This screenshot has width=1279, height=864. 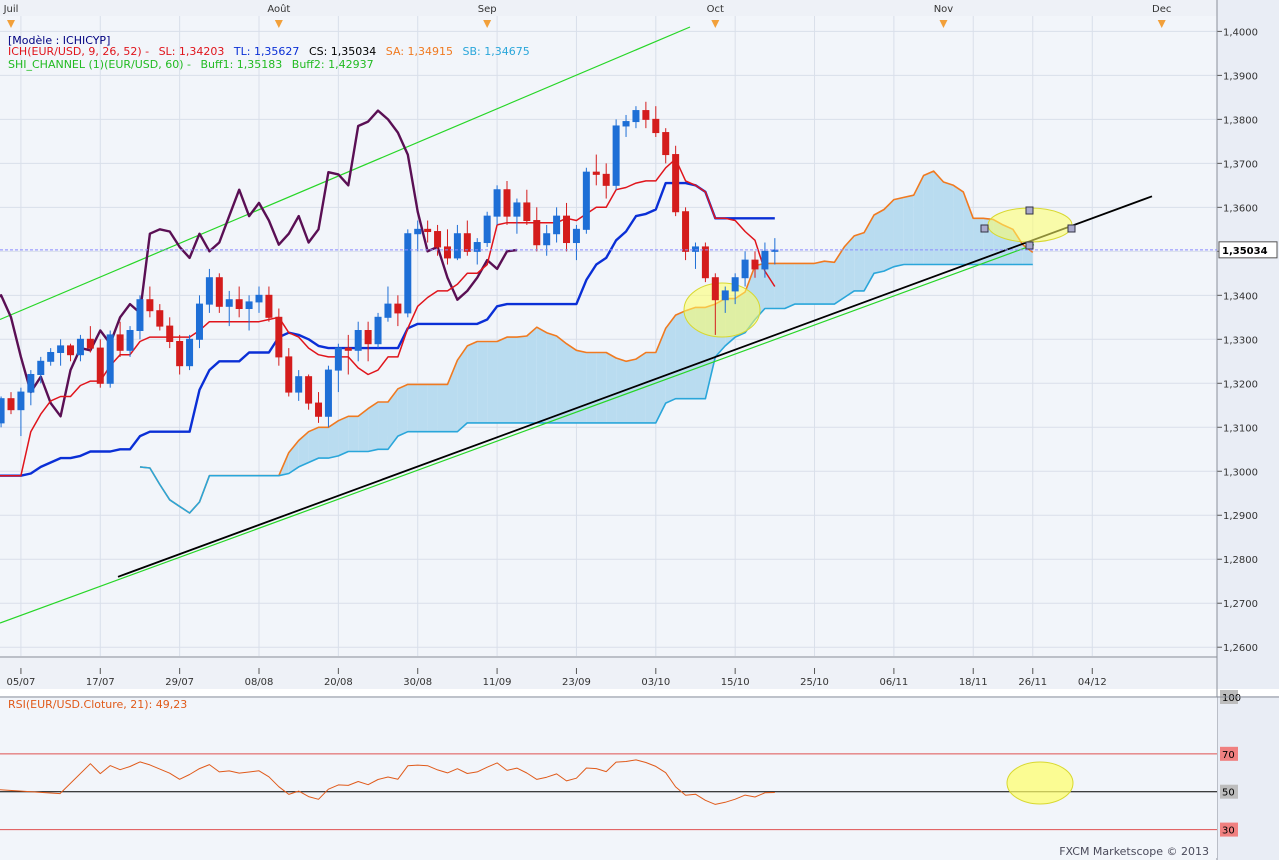 I want to click on buff1-value: Buff1: 1,35183, so click(x=241, y=64).